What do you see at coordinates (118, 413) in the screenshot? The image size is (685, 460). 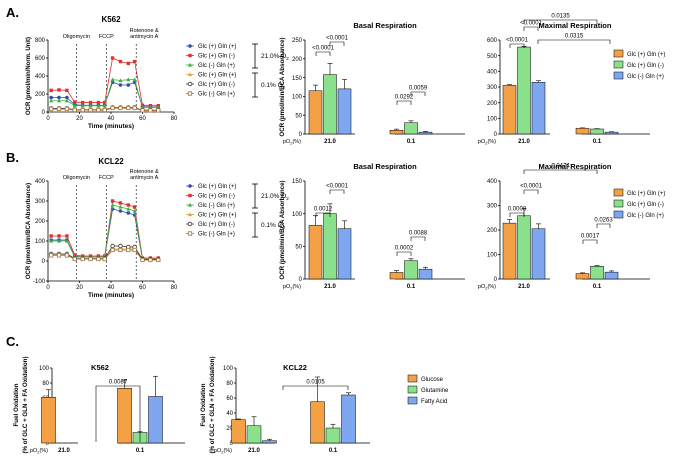 I see `c-k562-sig-bracket` at bounding box center [118, 413].